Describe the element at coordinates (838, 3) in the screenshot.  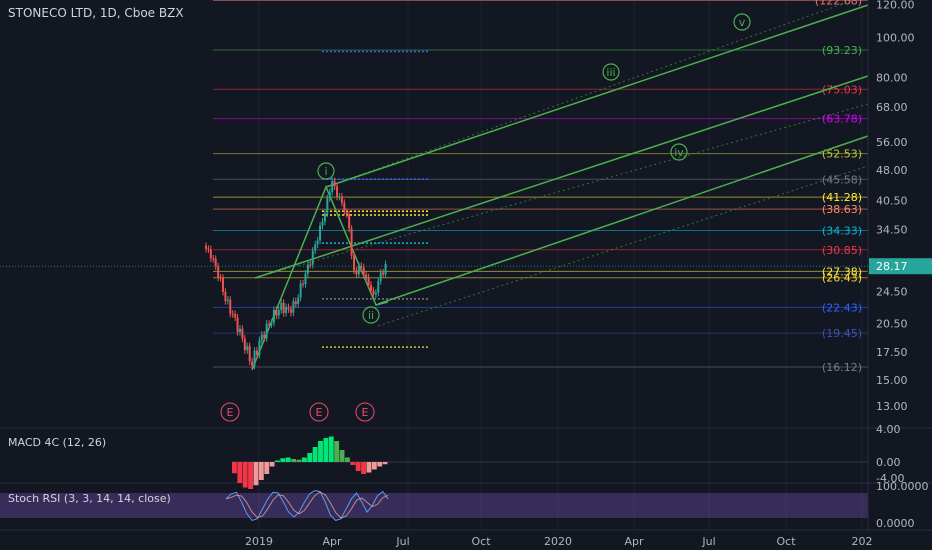
I see `fib-level-label: (122.68)` at that location.